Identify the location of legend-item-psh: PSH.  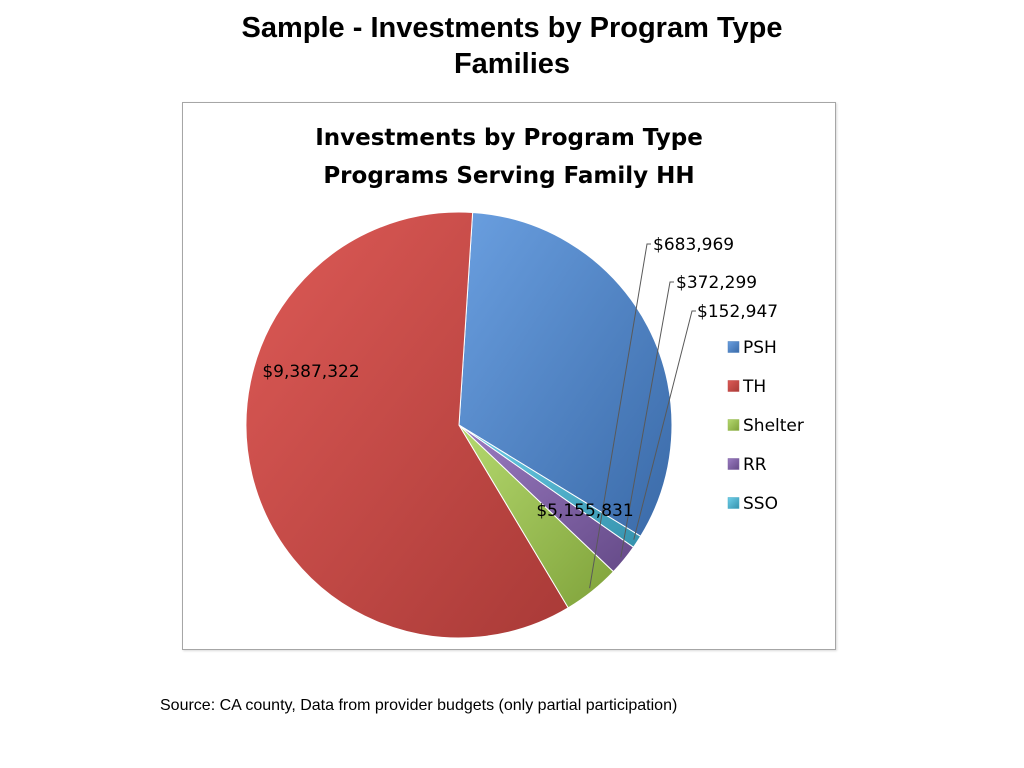
(752, 348).